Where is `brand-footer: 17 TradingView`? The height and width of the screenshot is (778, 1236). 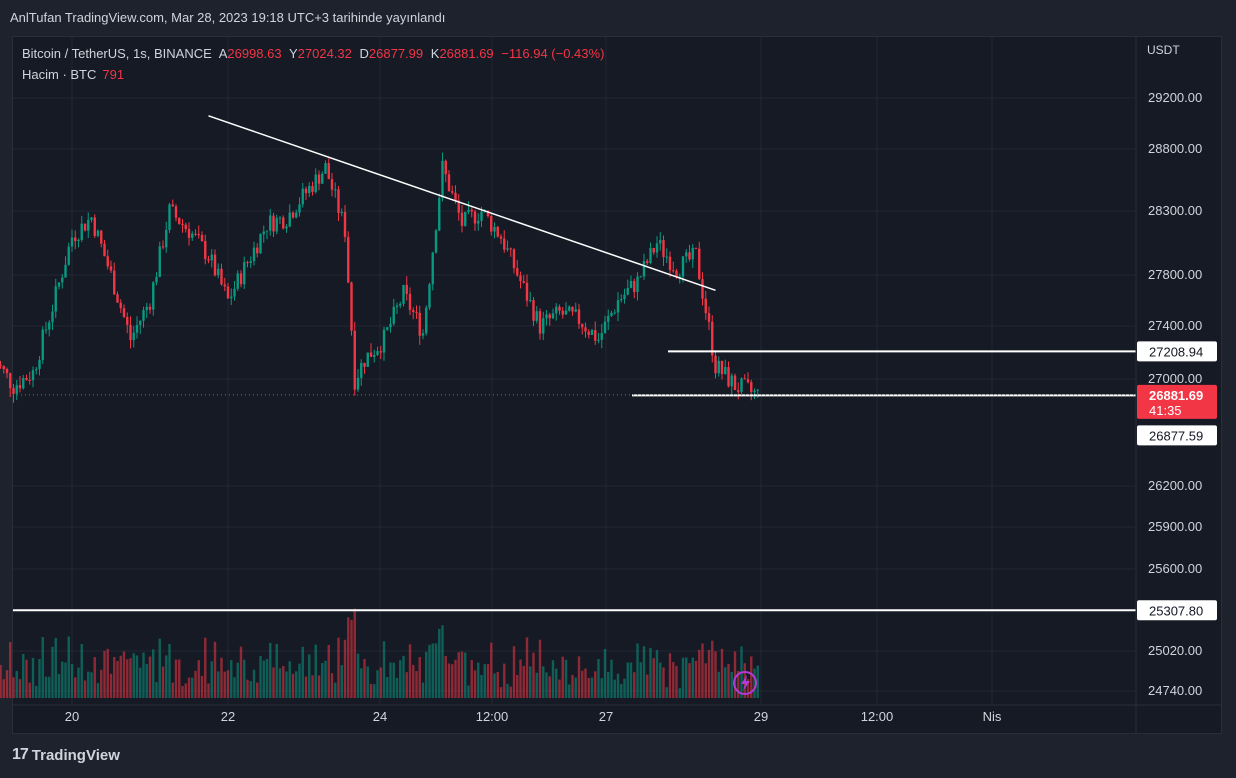
brand-footer: 17 TradingView is located at coordinates (66, 755).